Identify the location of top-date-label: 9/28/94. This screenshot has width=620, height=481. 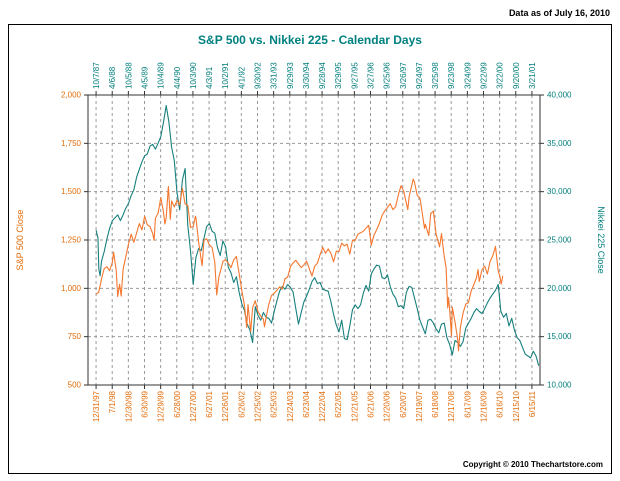
(322, 75).